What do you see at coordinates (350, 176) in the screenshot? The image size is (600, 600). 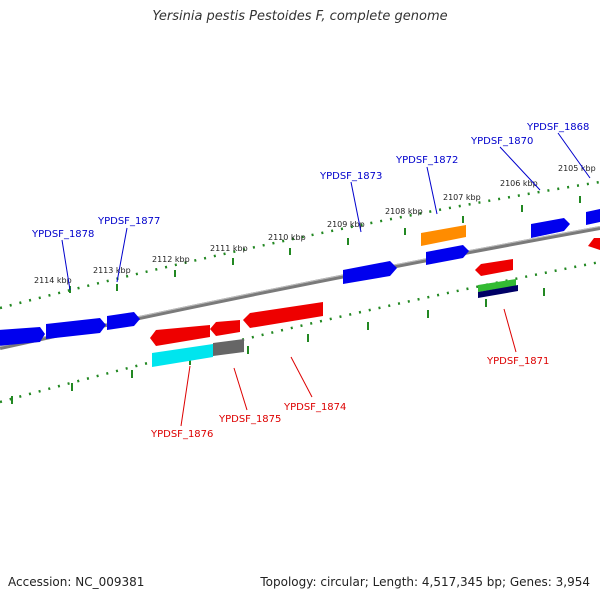 I see `gene-label: YPDSF_1873` at bounding box center [350, 176].